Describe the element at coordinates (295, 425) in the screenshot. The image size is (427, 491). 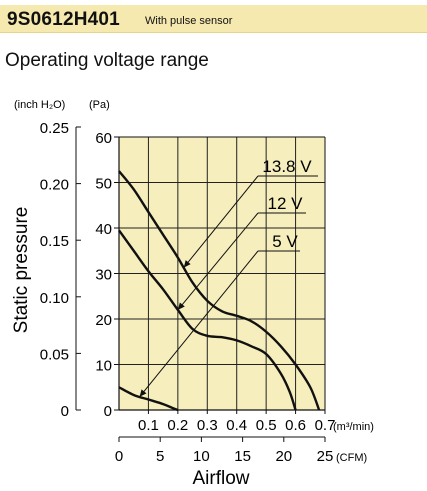
I see `x-m3-tick-label: 0.6` at that location.